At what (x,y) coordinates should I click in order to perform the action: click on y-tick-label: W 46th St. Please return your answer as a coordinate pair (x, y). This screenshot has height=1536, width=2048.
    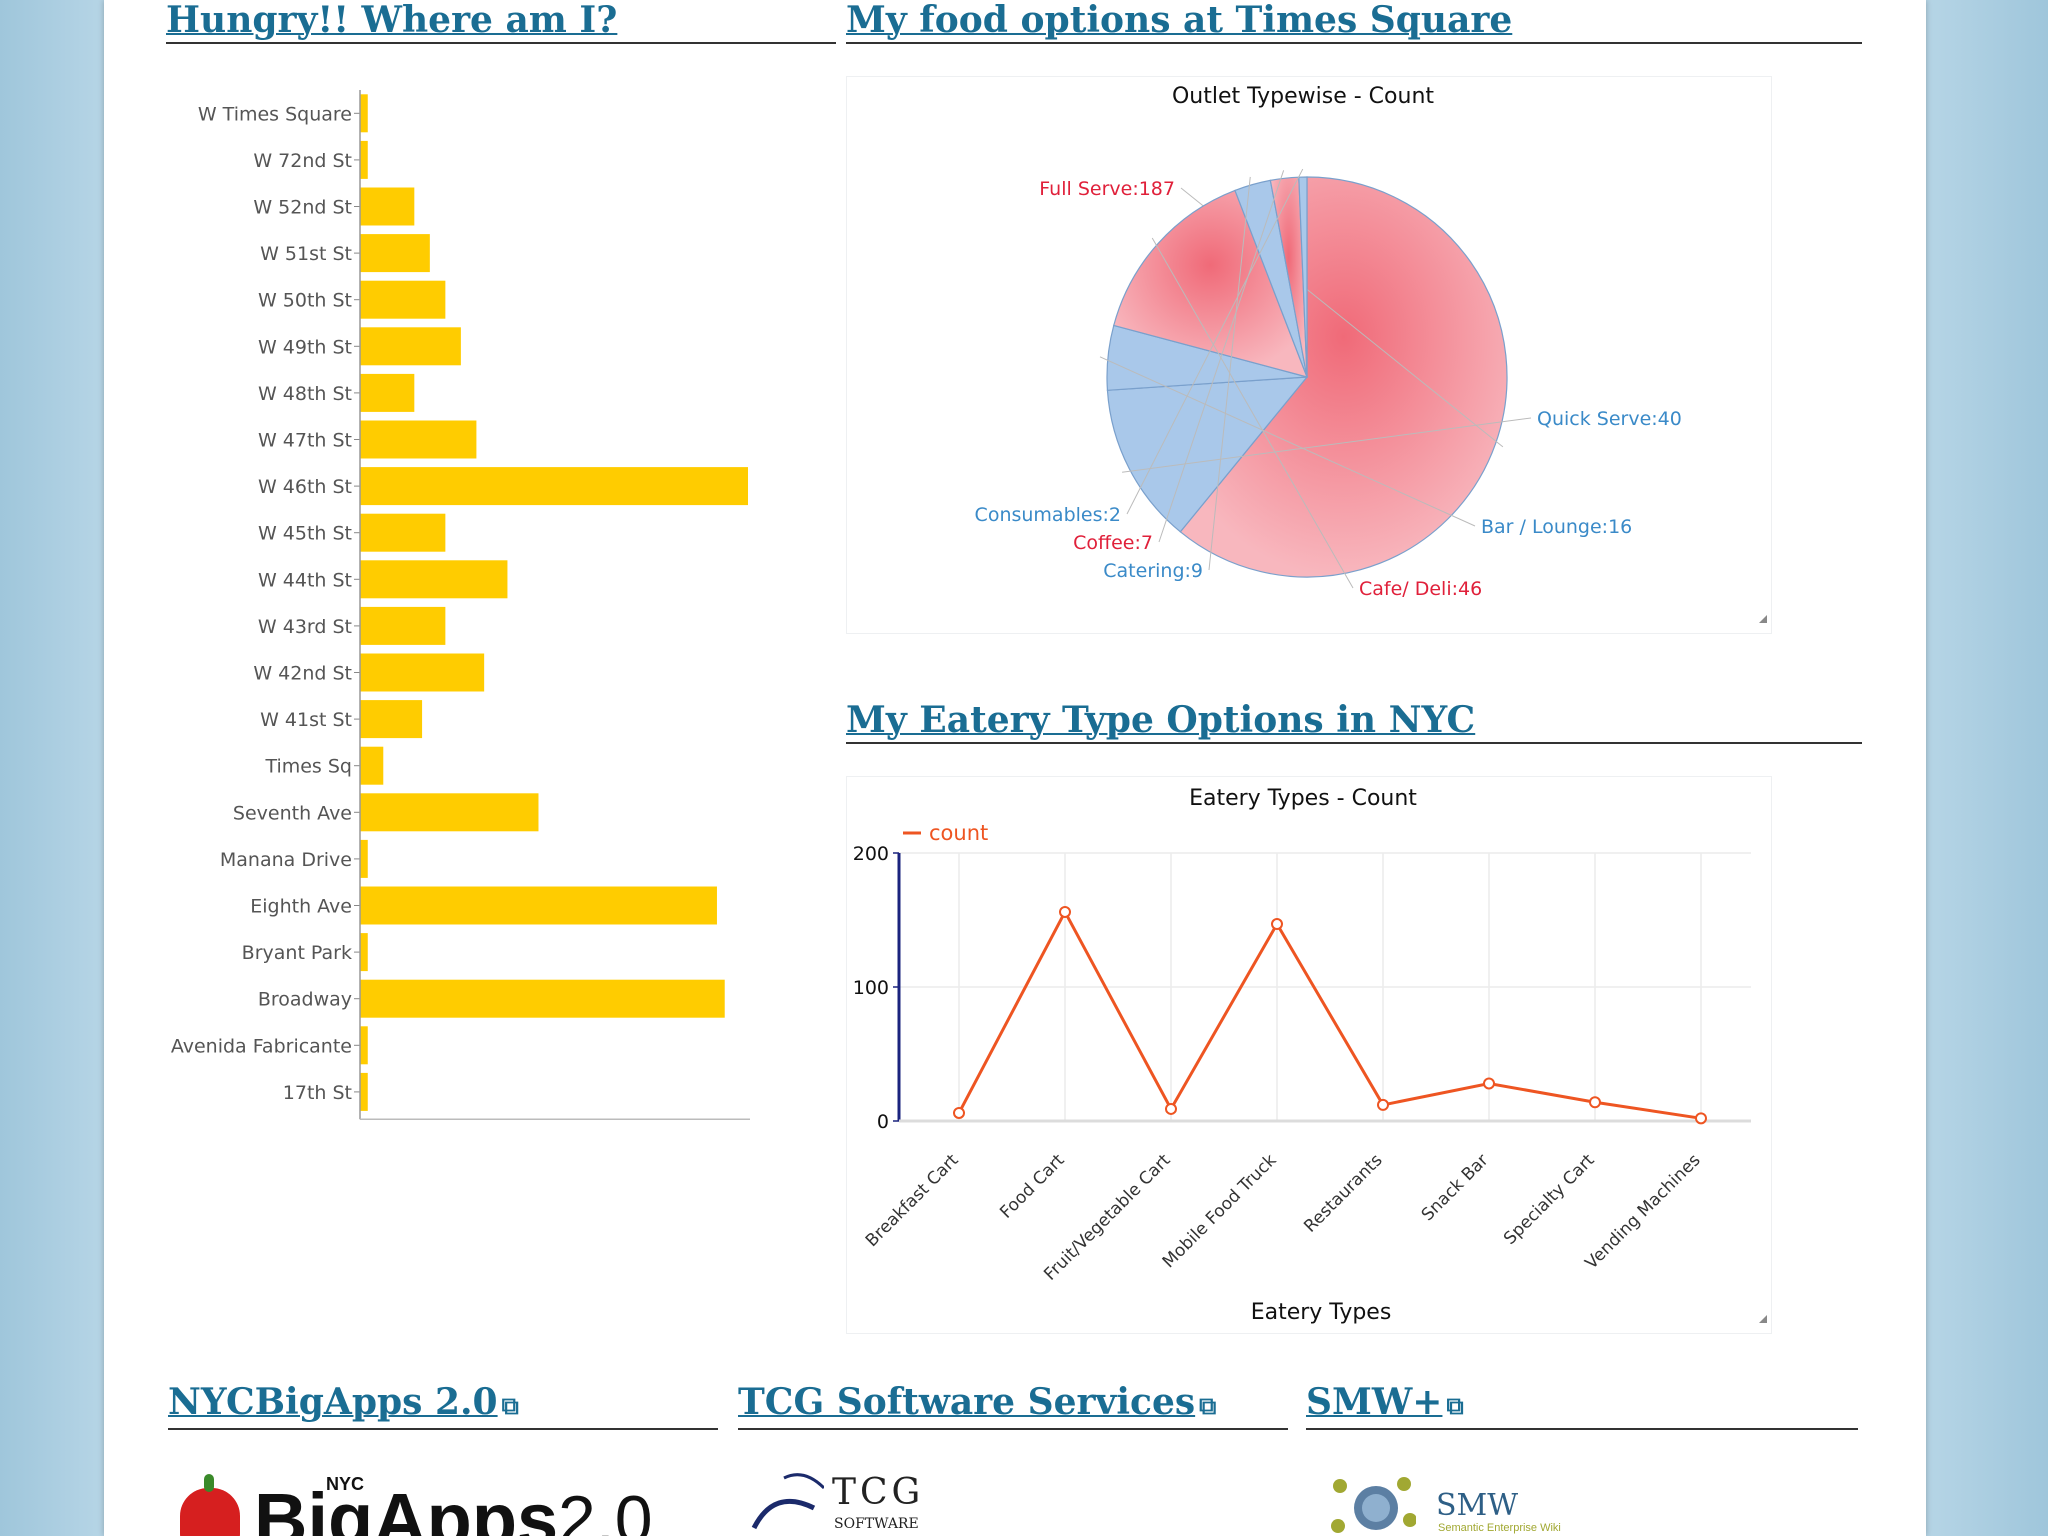
    Looking at the image, I should click on (305, 487).